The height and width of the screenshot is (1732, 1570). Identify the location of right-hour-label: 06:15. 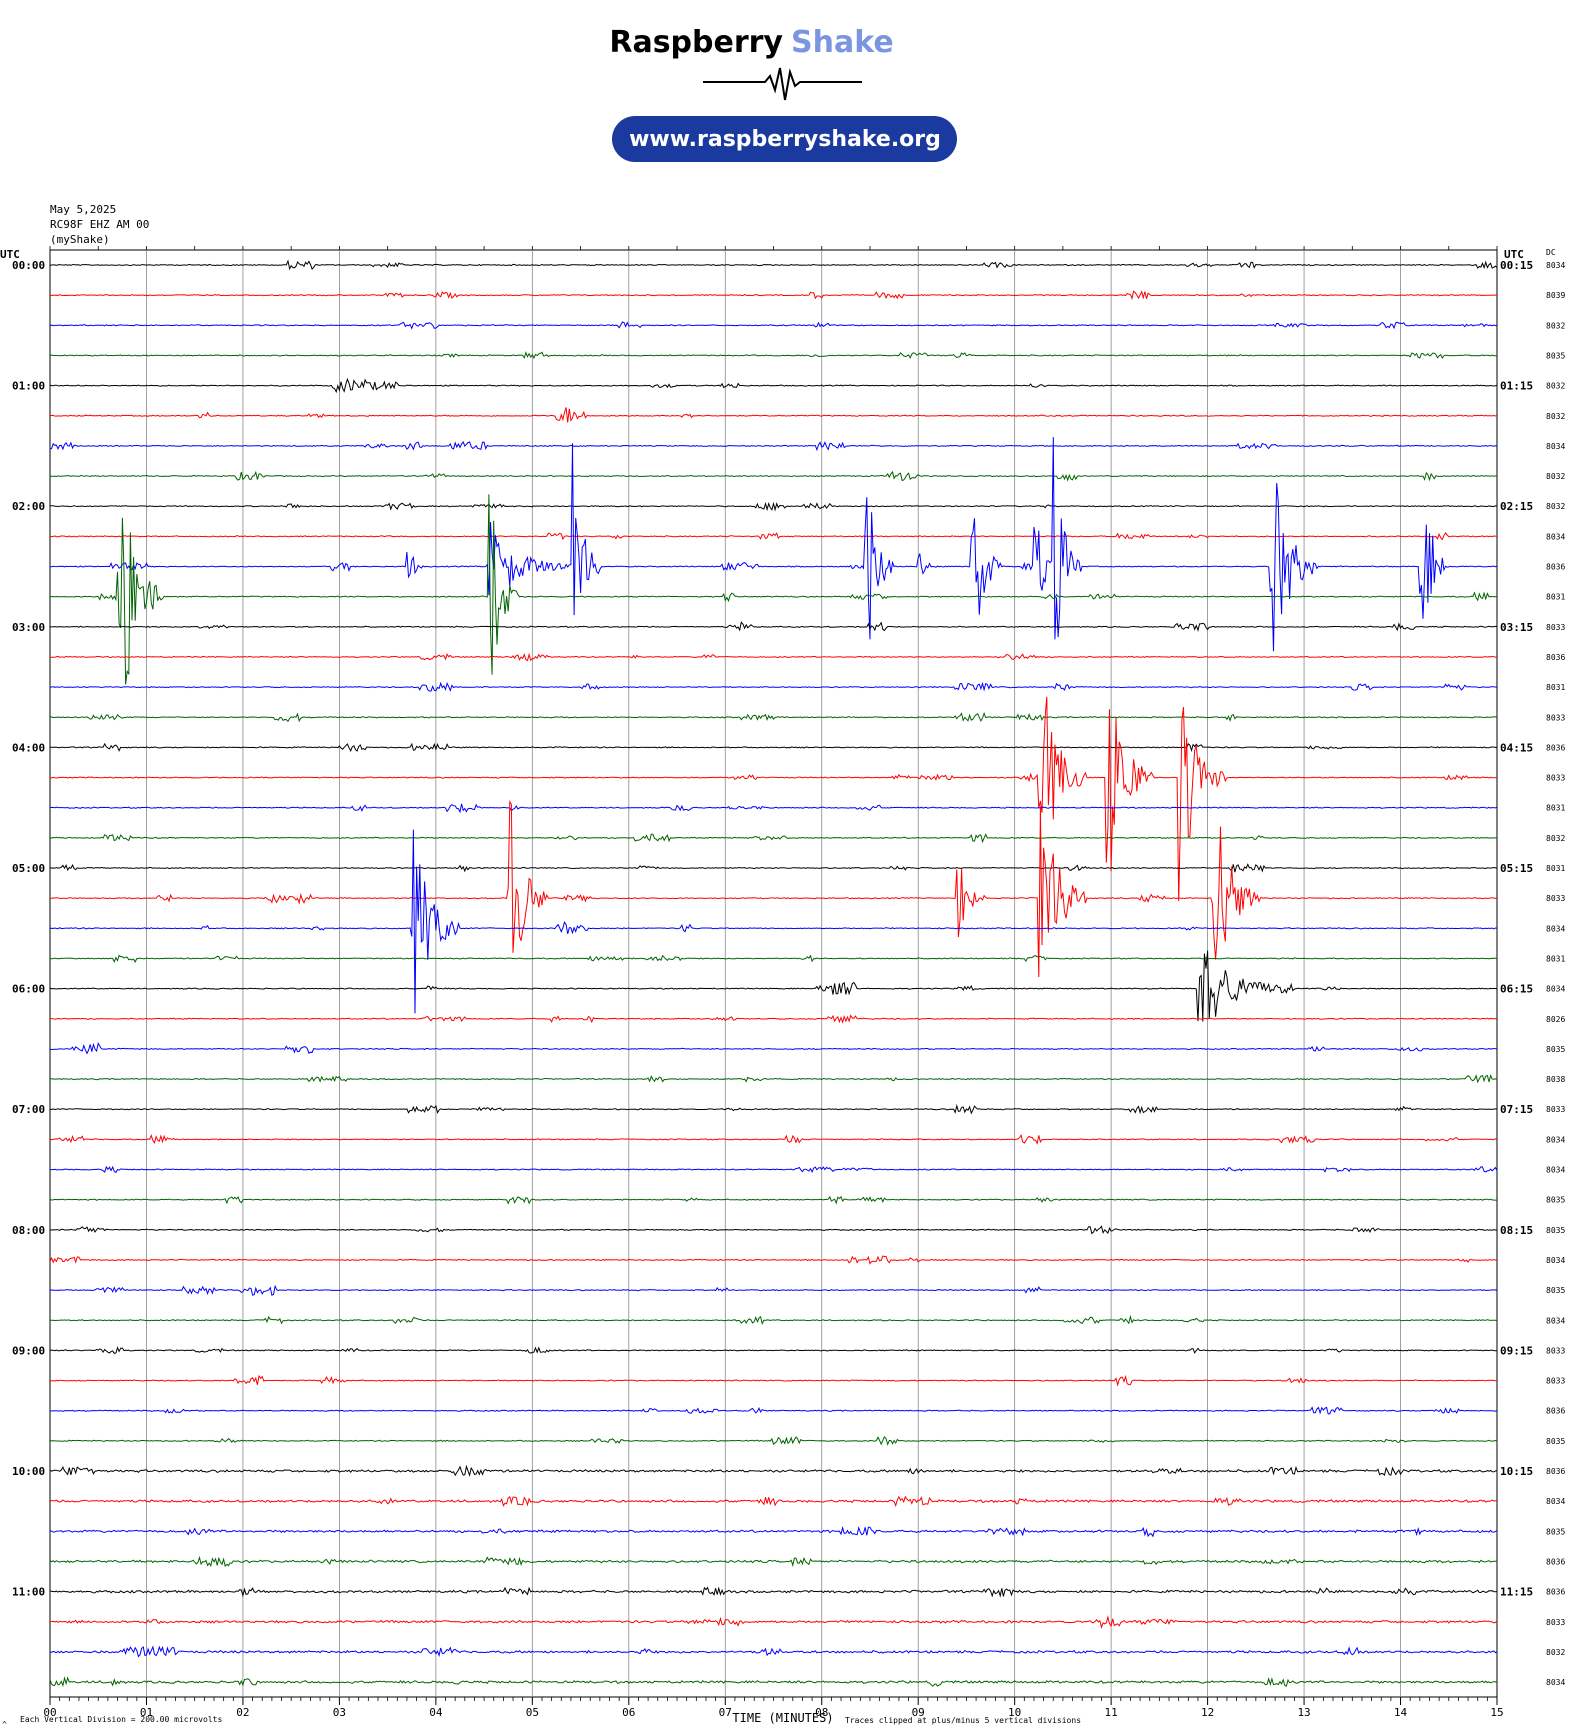
(1516, 989).